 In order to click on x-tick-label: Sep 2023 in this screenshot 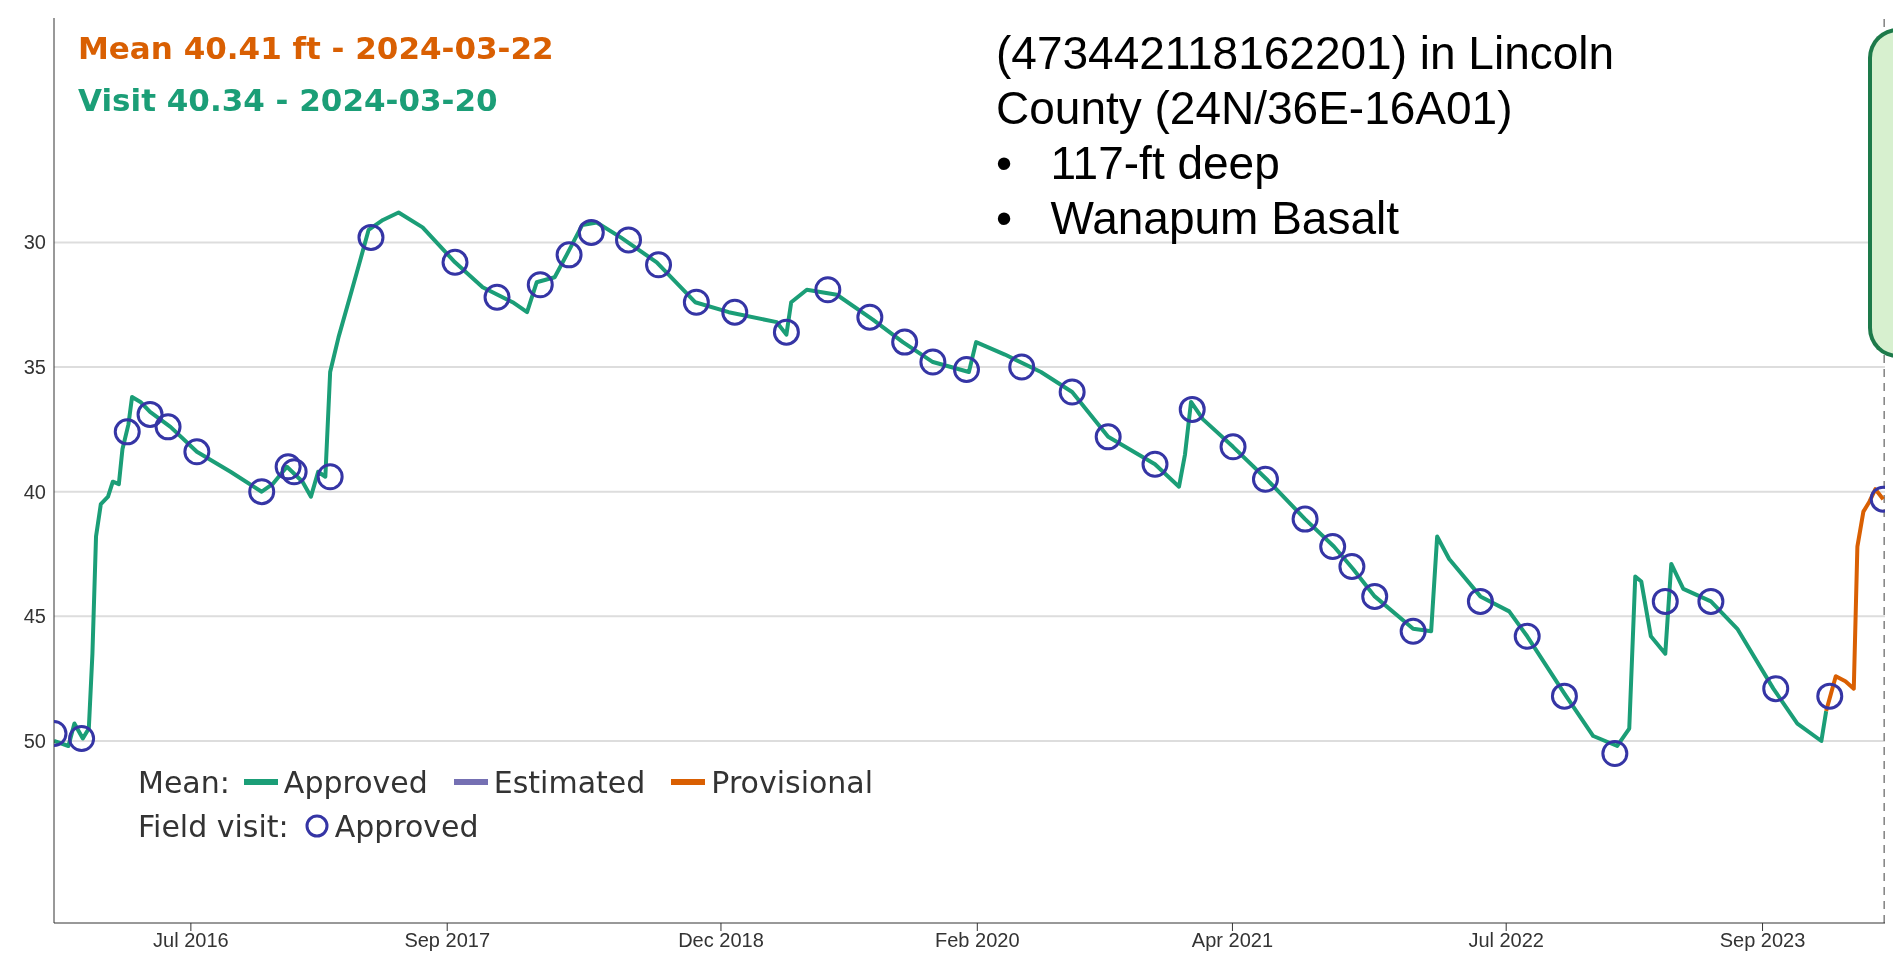, I will do `click(1762, 940)`.